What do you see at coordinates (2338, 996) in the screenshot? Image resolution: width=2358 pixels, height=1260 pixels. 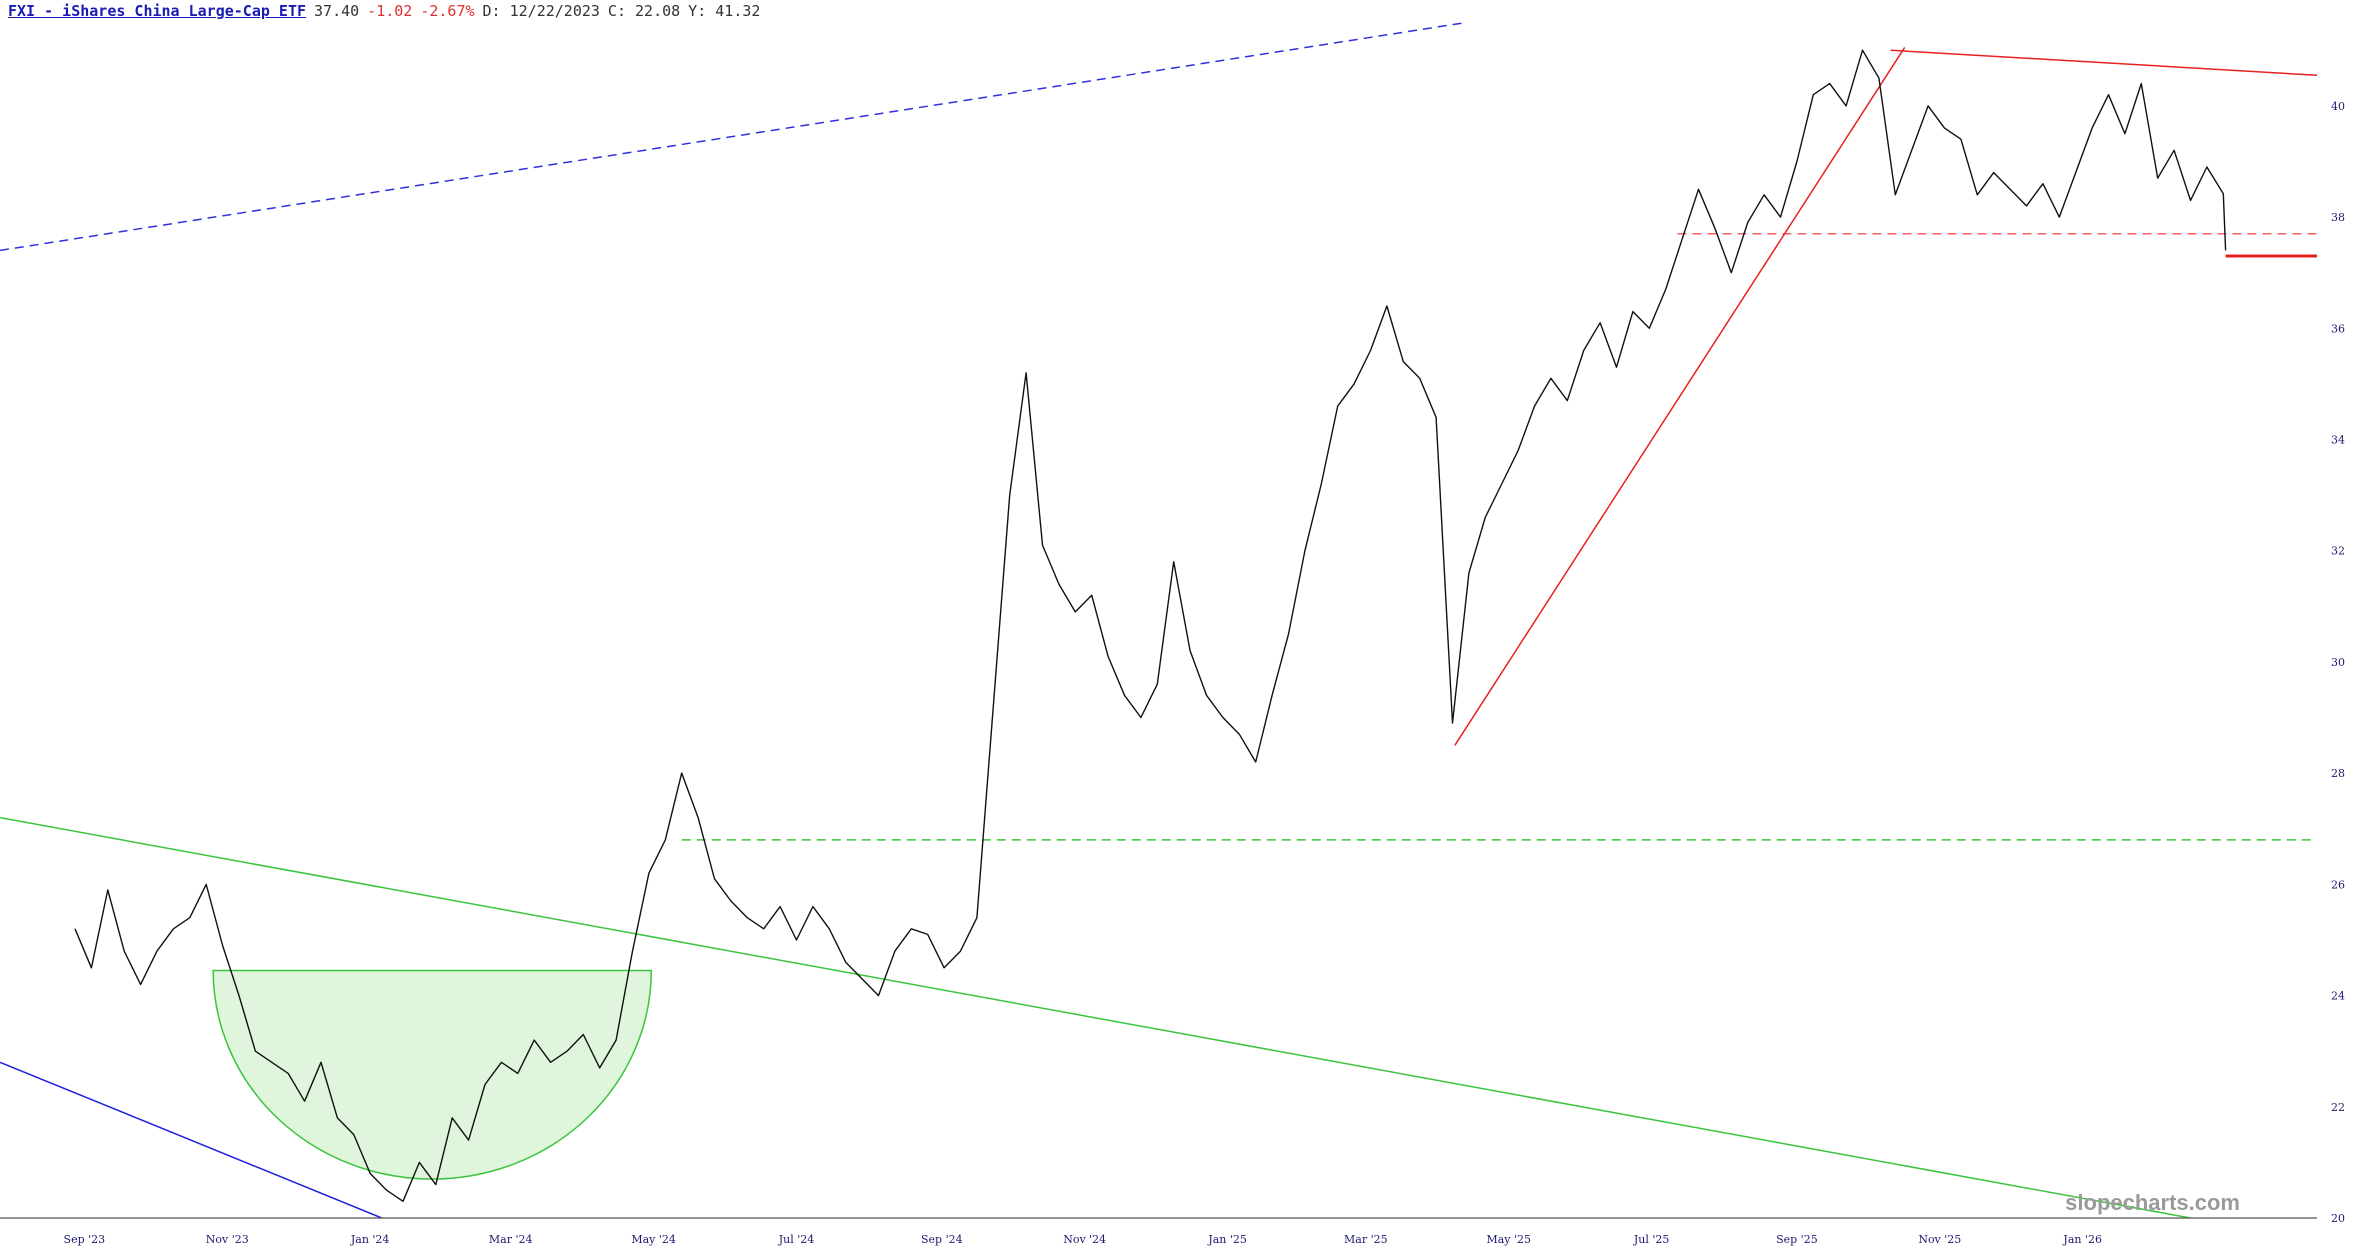 I see `y-tick-label: 24` at bounding box center [2338, 996].